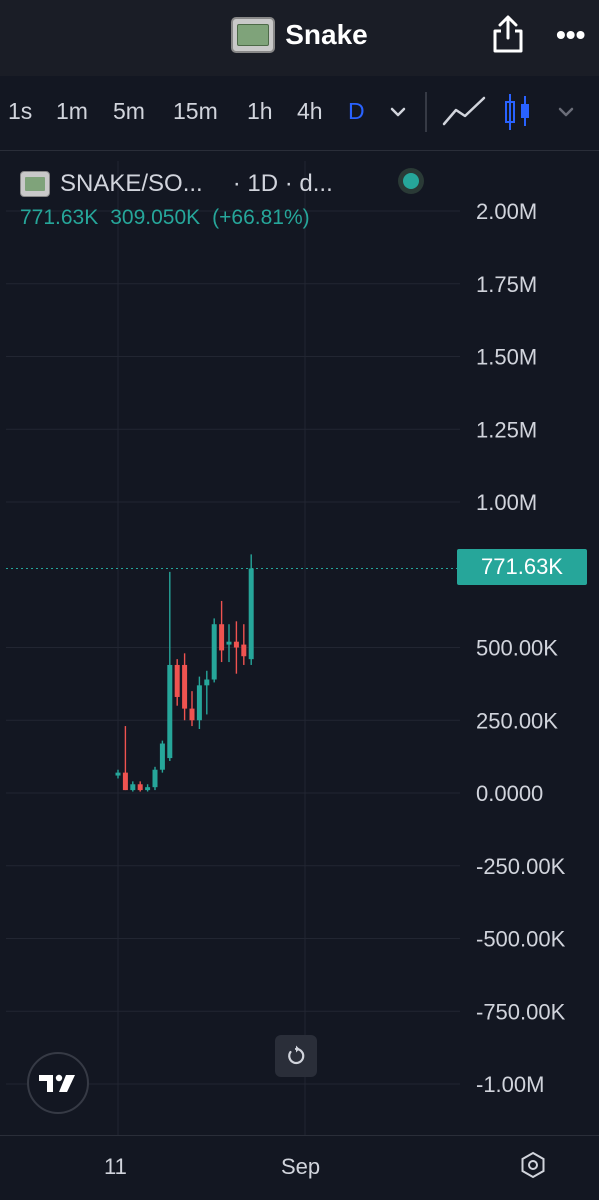 This screenshot has height=1200, width=599. I want to click on y-tick-label: 2.00M, so click(506, 211).